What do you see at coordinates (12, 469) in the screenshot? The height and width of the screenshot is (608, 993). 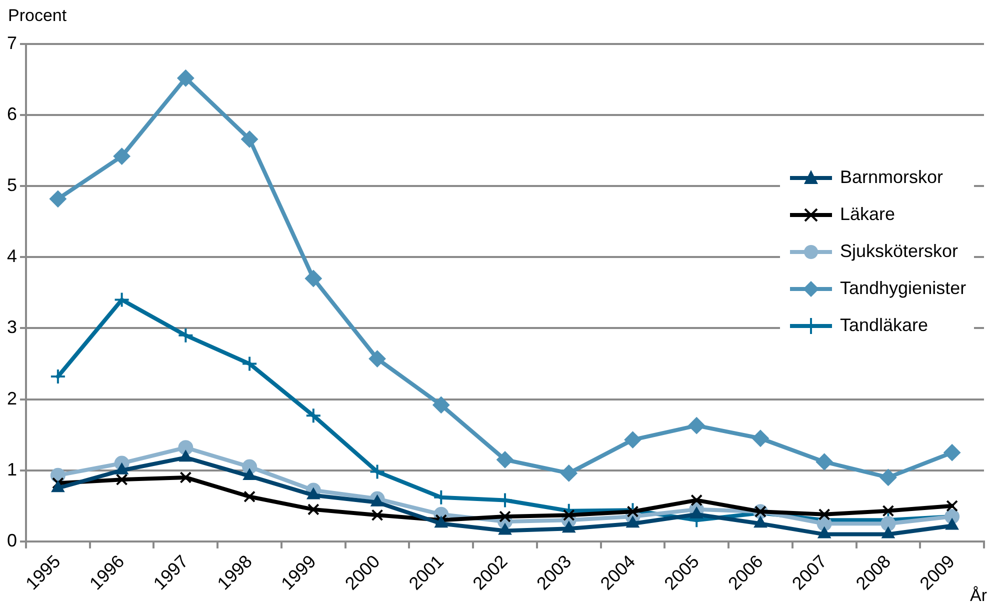 I see `y-tick-label: 1` at bounding box center [12, 469].